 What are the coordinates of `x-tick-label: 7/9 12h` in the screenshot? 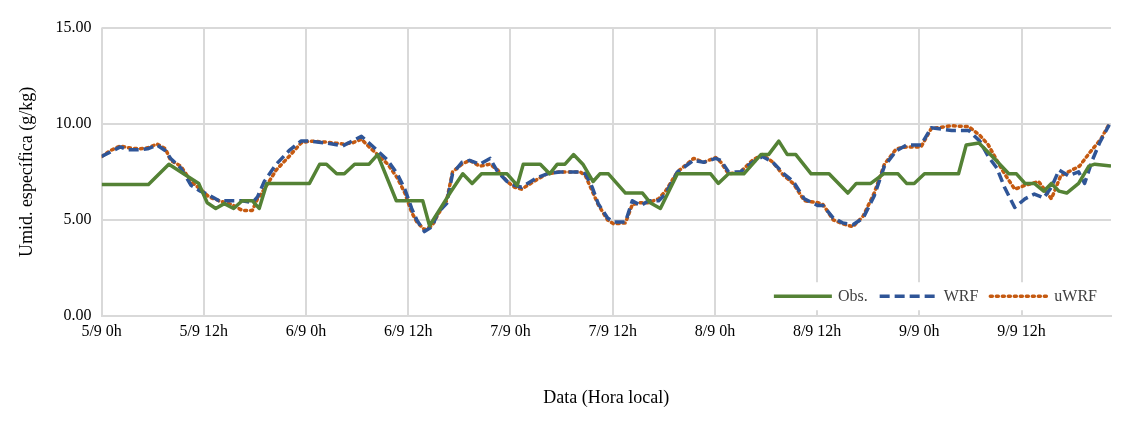 It's located at (612, 330).